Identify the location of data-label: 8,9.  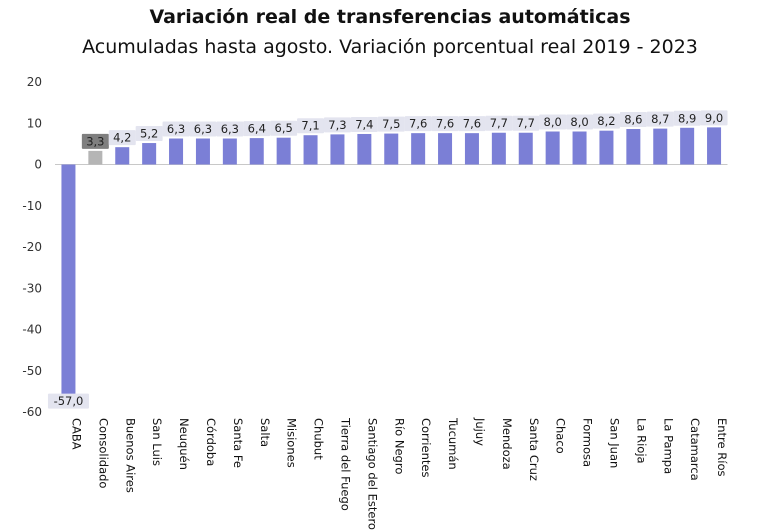
(687, 118).